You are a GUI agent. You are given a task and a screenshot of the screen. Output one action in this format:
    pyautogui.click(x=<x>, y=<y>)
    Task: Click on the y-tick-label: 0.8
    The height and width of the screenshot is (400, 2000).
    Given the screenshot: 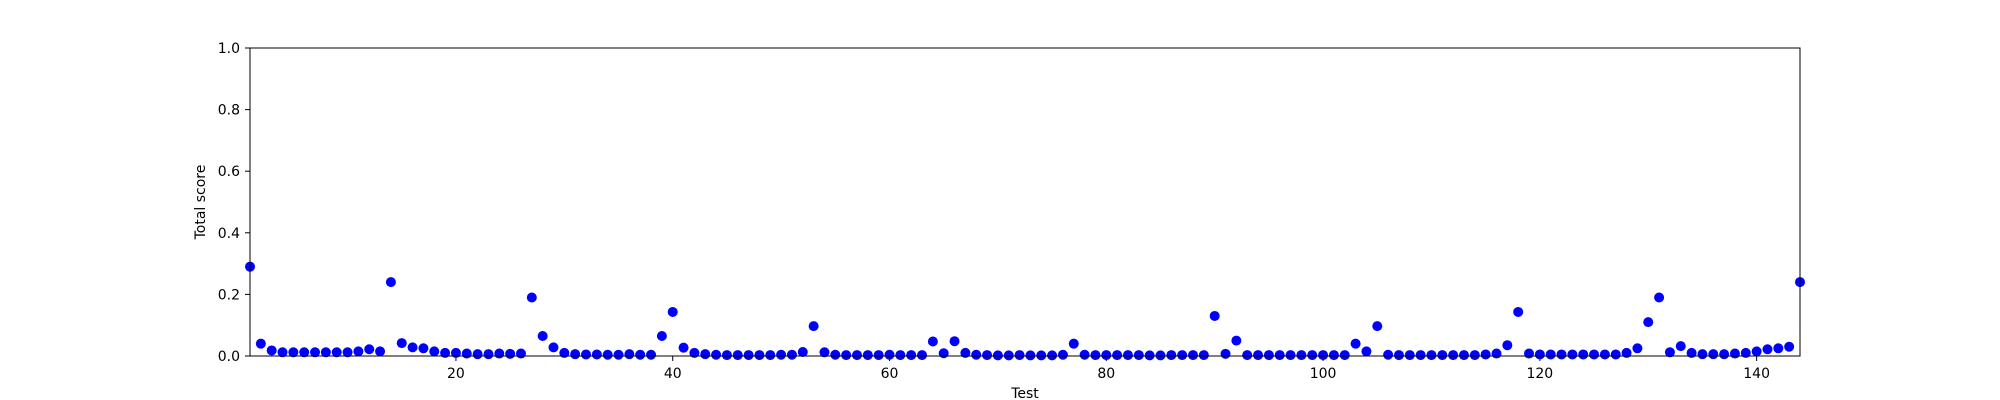 What is the action you would take?
    pyautogui.click(x=229, y=111)
    